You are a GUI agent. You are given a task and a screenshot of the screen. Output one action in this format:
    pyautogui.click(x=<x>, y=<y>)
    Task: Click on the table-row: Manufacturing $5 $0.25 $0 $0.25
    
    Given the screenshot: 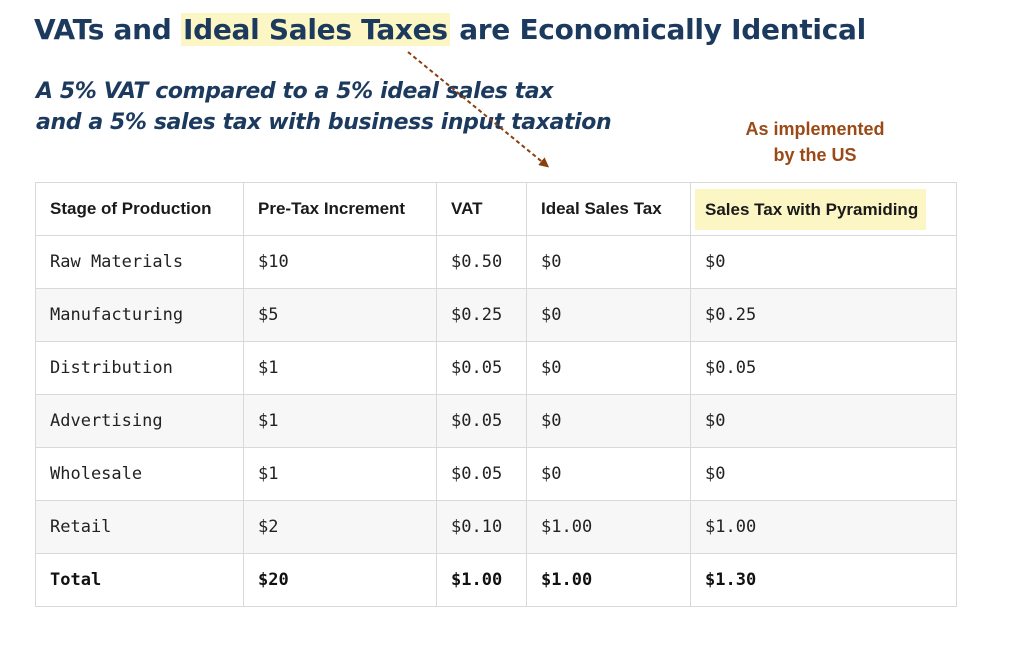 What is the action you would take?
    pyautogui.click(x=496, y=315)
    